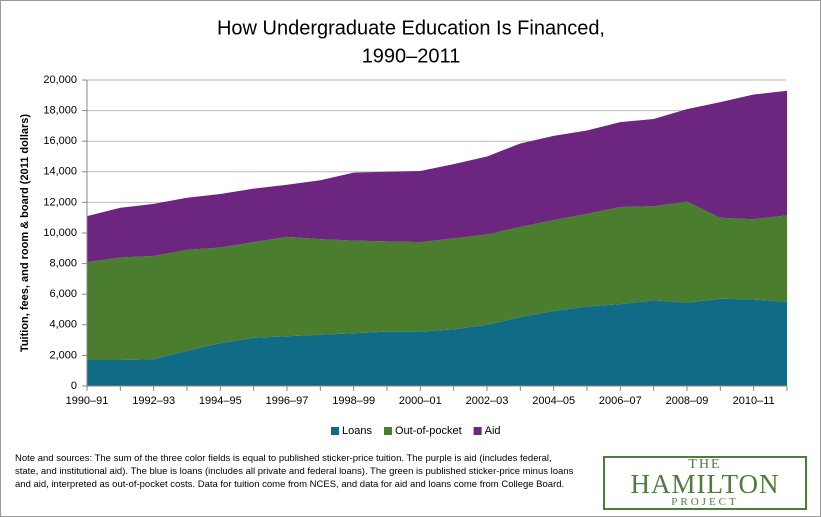  What do you see at coordinates (487, 401) in the screenshot?
I see `x-tick-label: 2002–03` at bounding box center [487, 401].